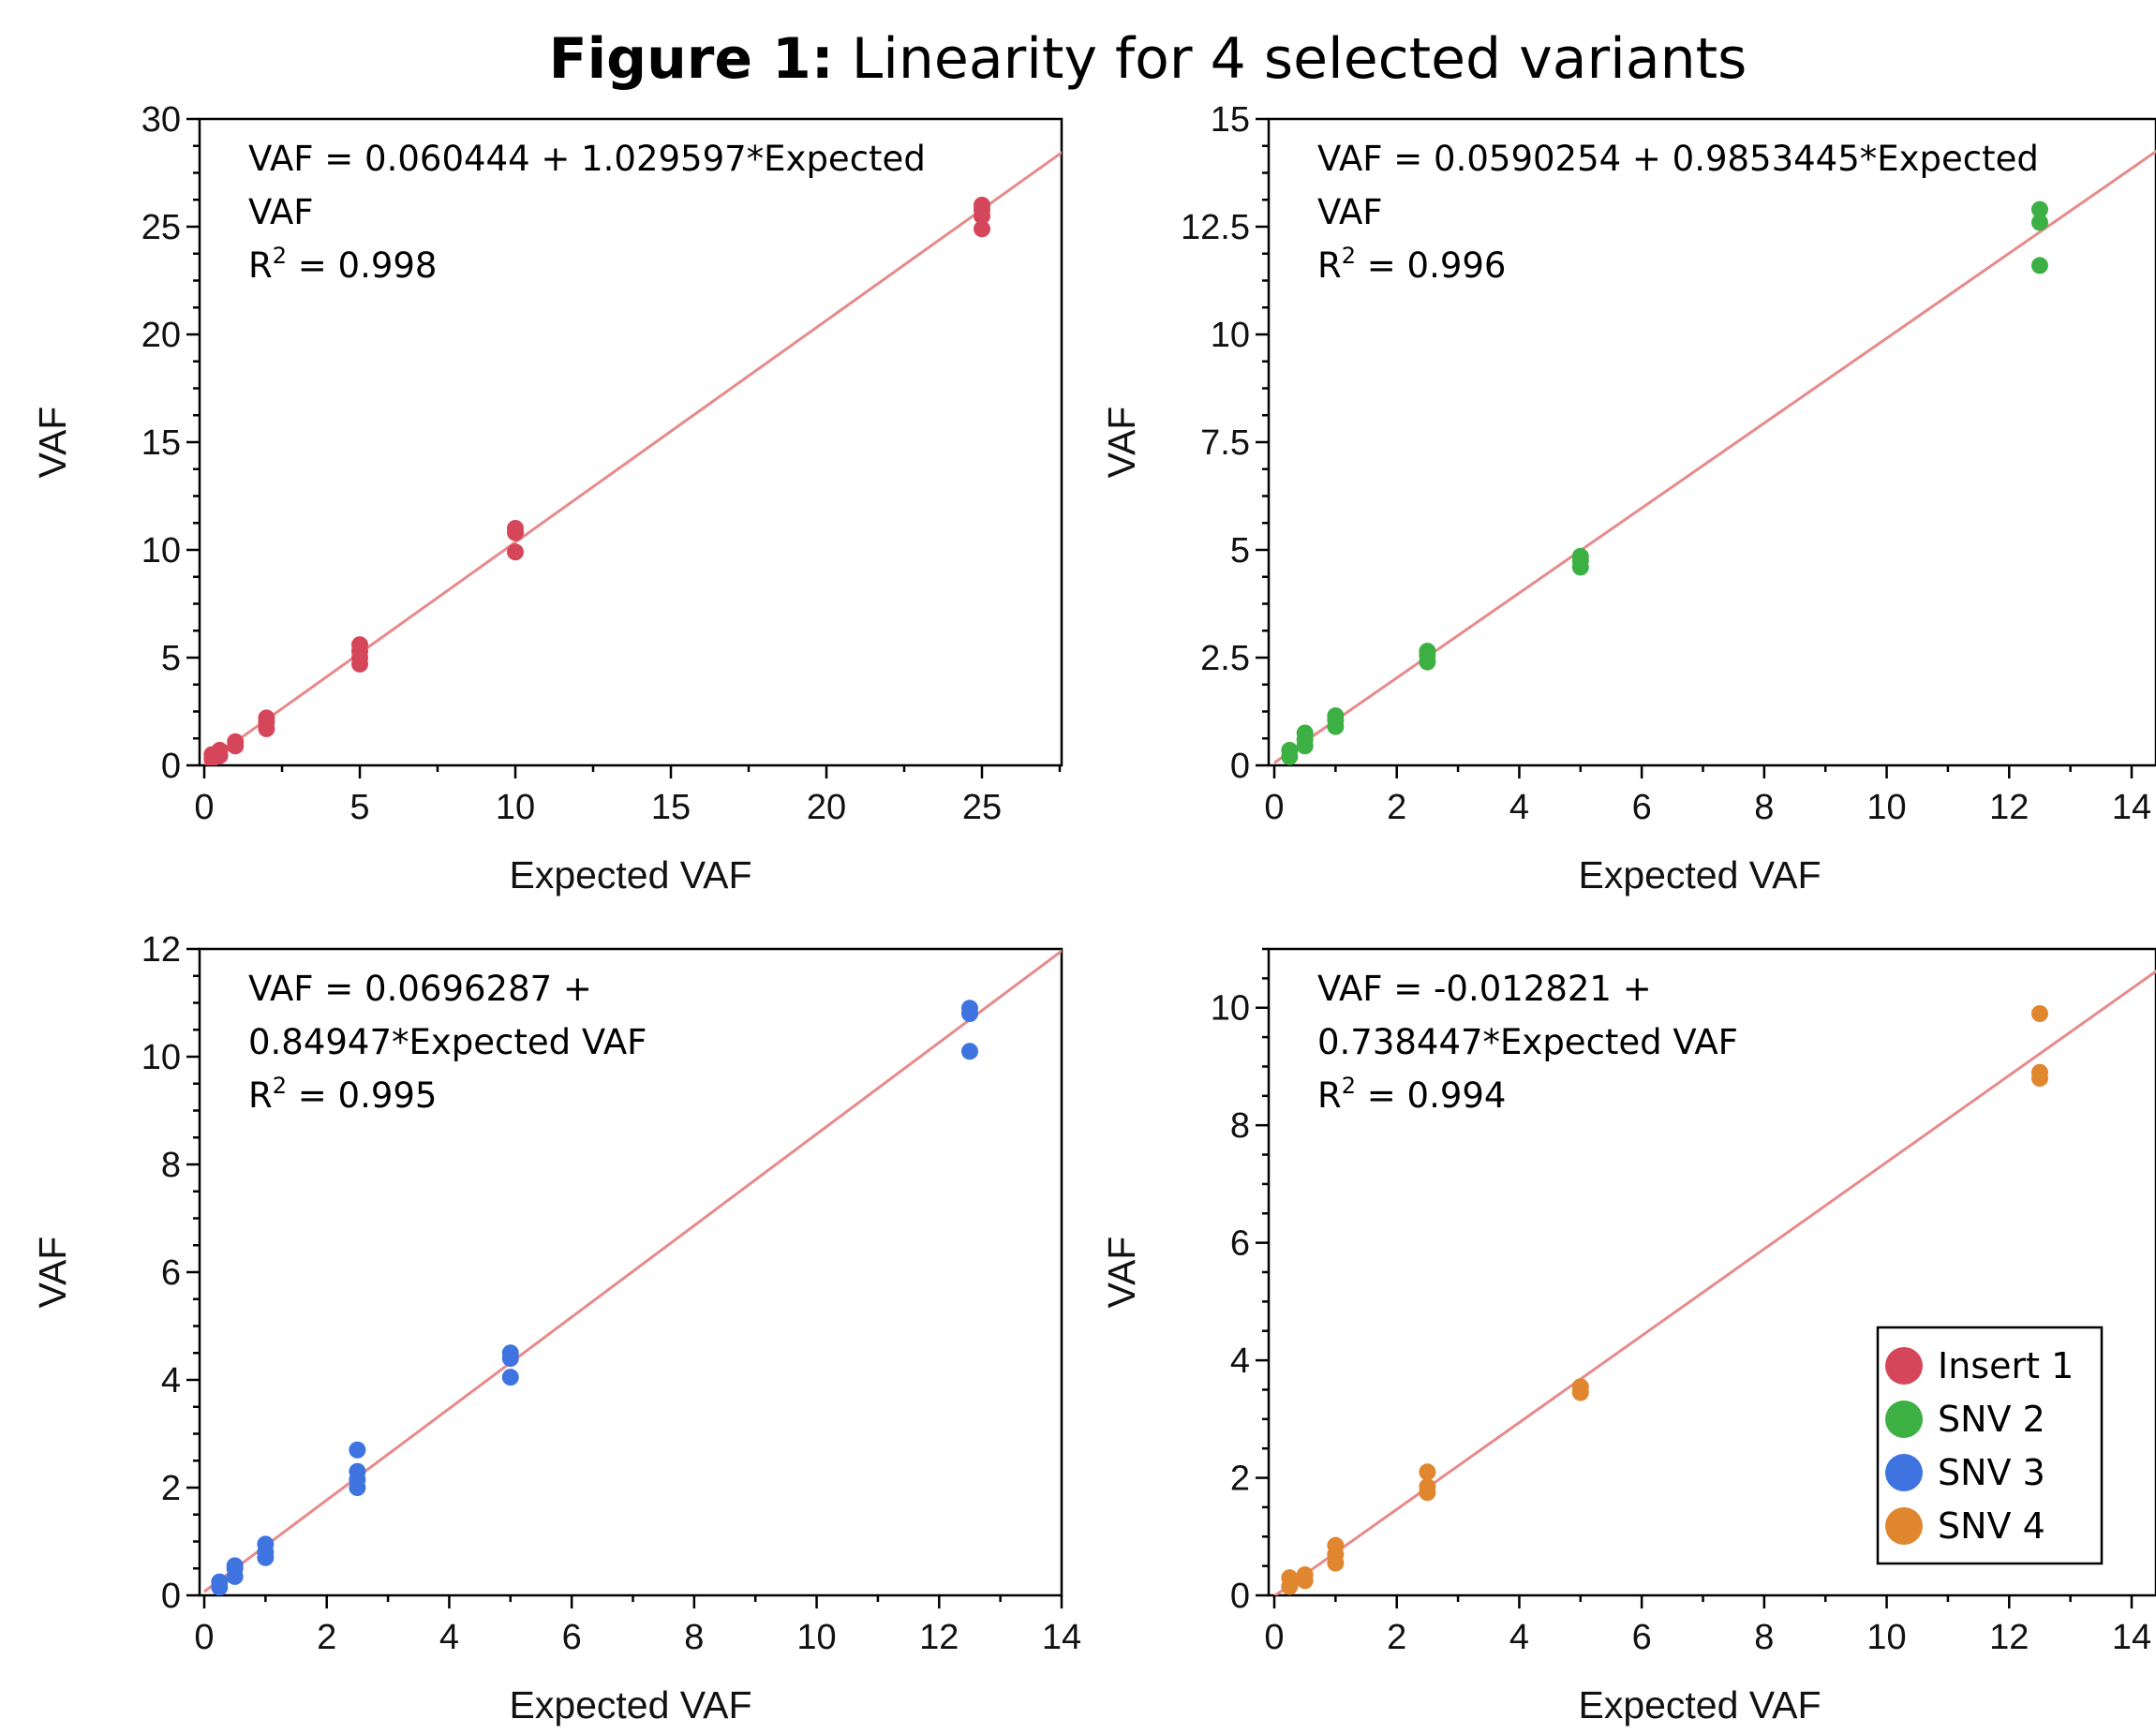 The height and width of the screenshot is (1734, 2156). Describe the element at coordinates (1990, 1445) in the screenshot. I see `legend: Insert 1 SNV 2 SNV 3 SNV 4` at that location.